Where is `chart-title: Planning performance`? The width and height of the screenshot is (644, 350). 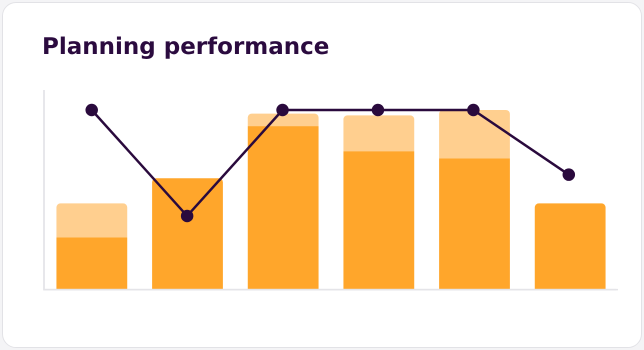
chart-title: Planning performance is located at coordinates (186, 47).